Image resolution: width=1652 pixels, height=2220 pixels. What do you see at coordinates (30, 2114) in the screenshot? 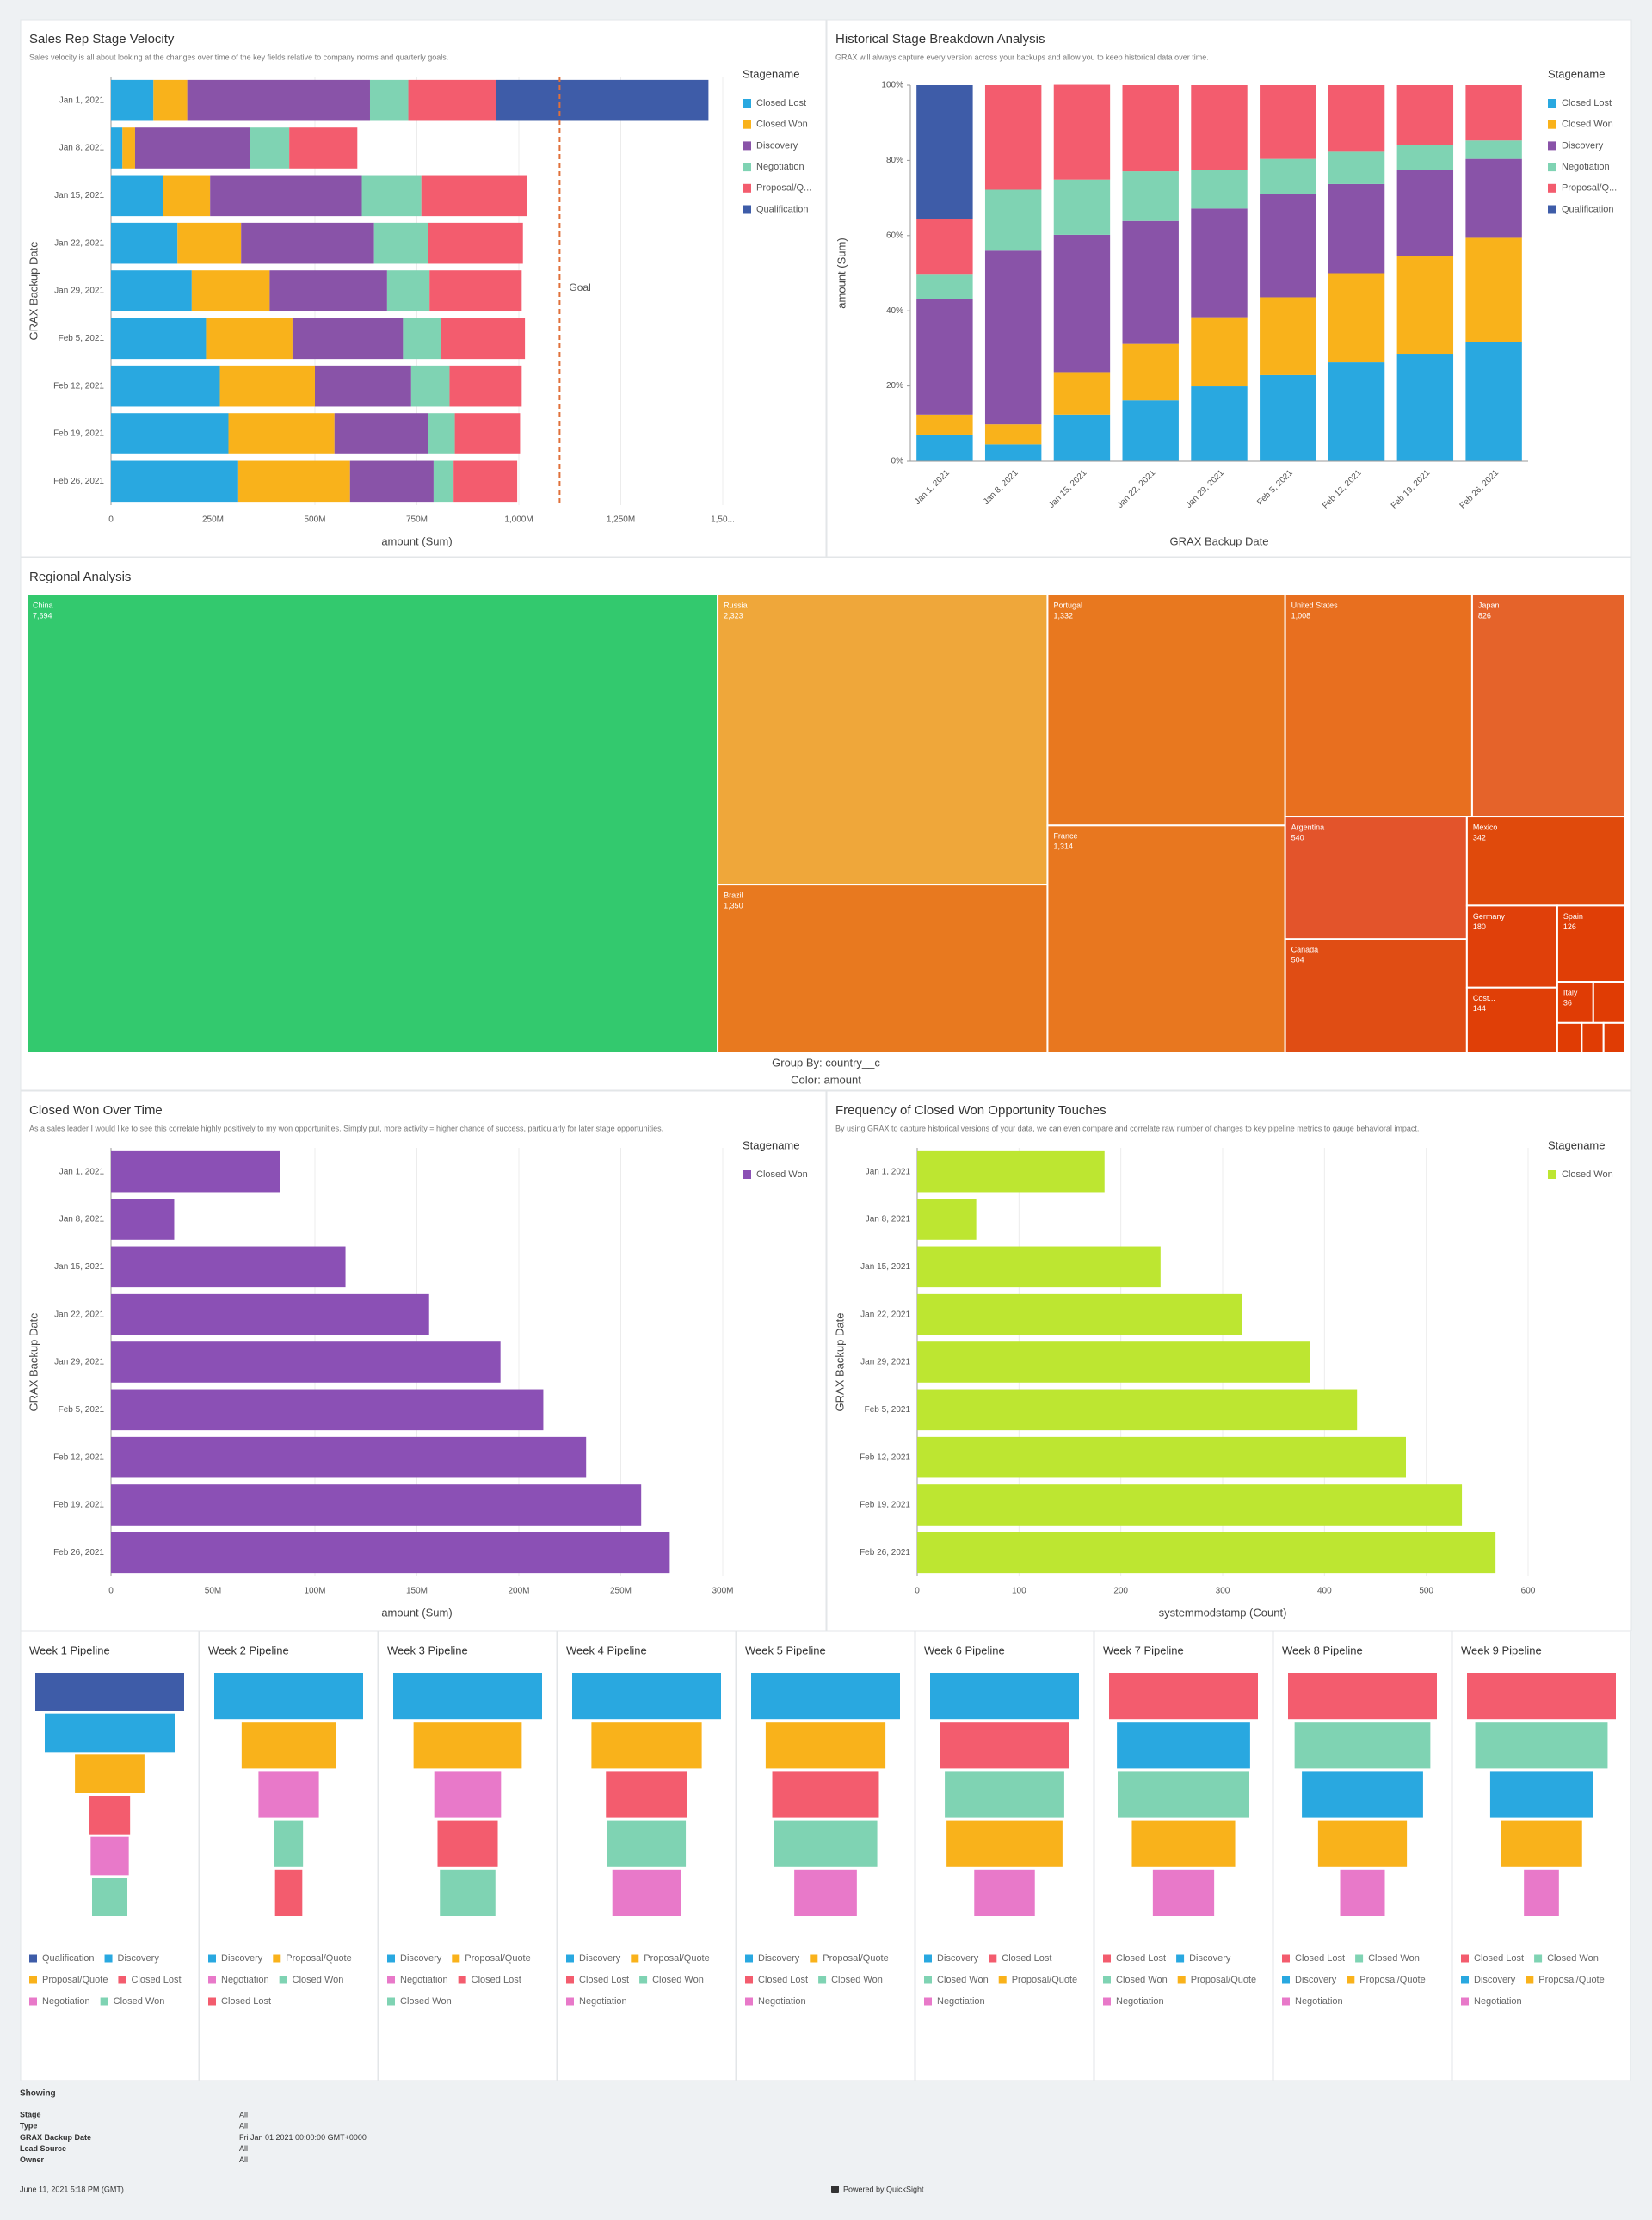
I see `filter-name: Stage` at bounding box center [30, 2114].